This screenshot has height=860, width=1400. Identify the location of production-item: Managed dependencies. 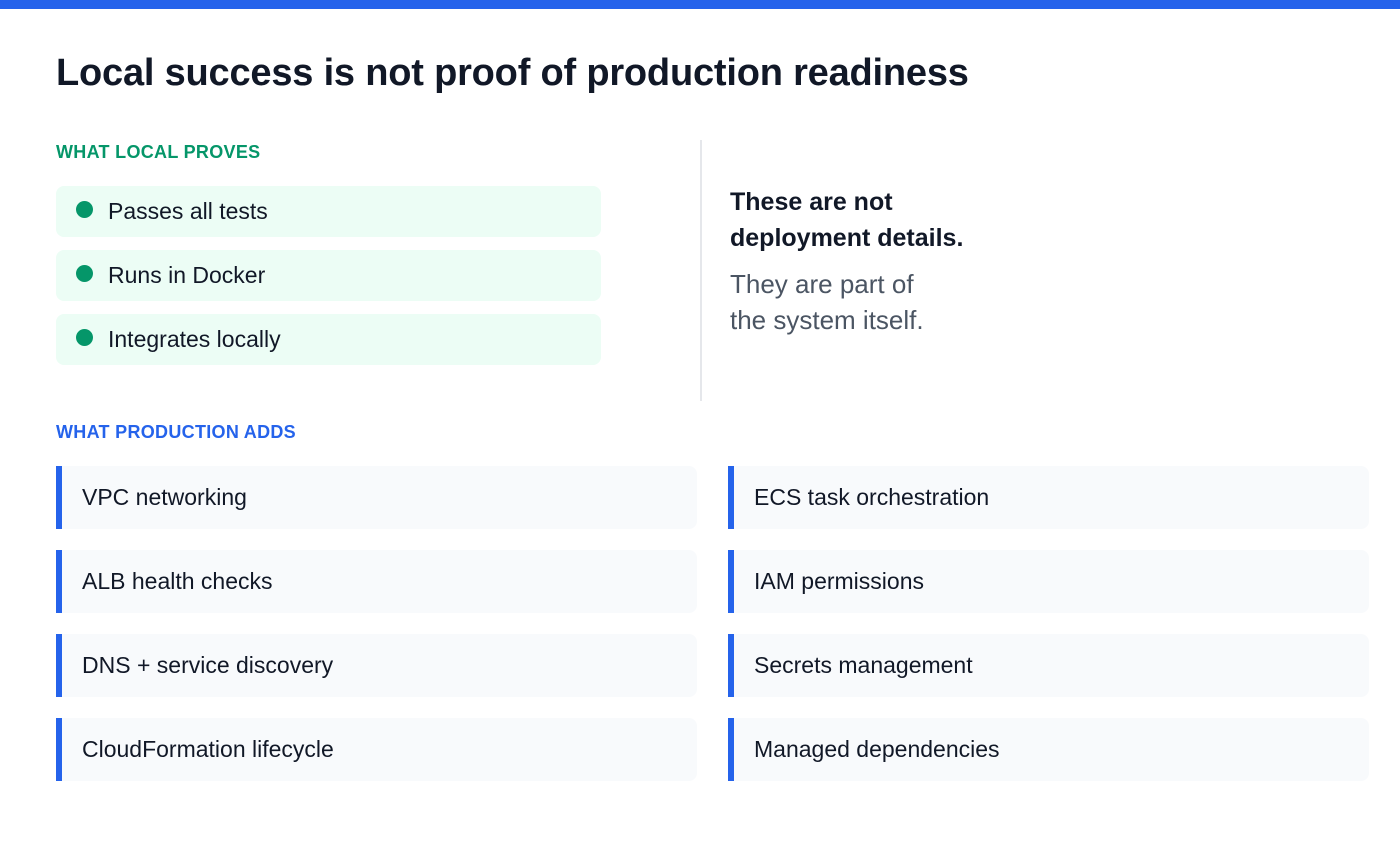
(1048, 749).